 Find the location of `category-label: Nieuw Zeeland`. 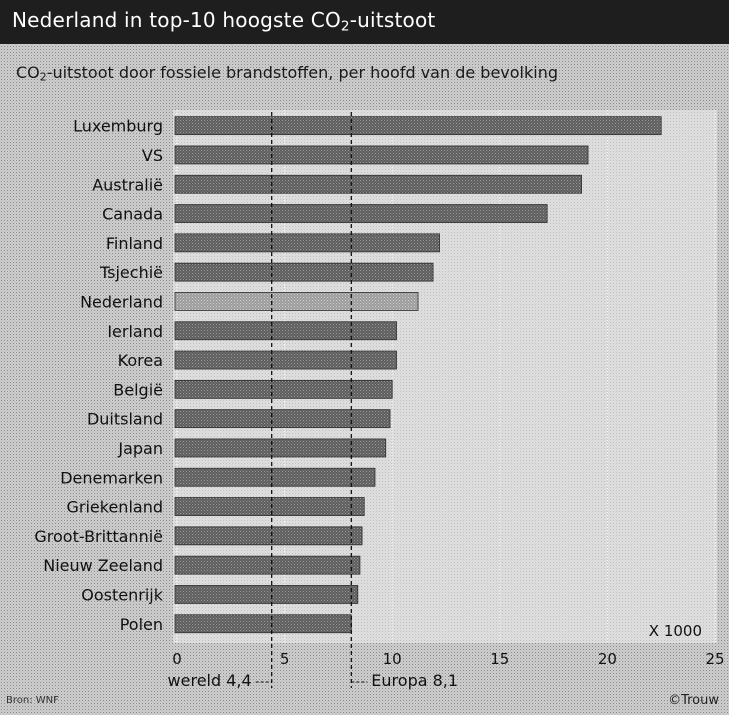

category-label: Nieuw Zeeland is located at coordinates (103, 565).